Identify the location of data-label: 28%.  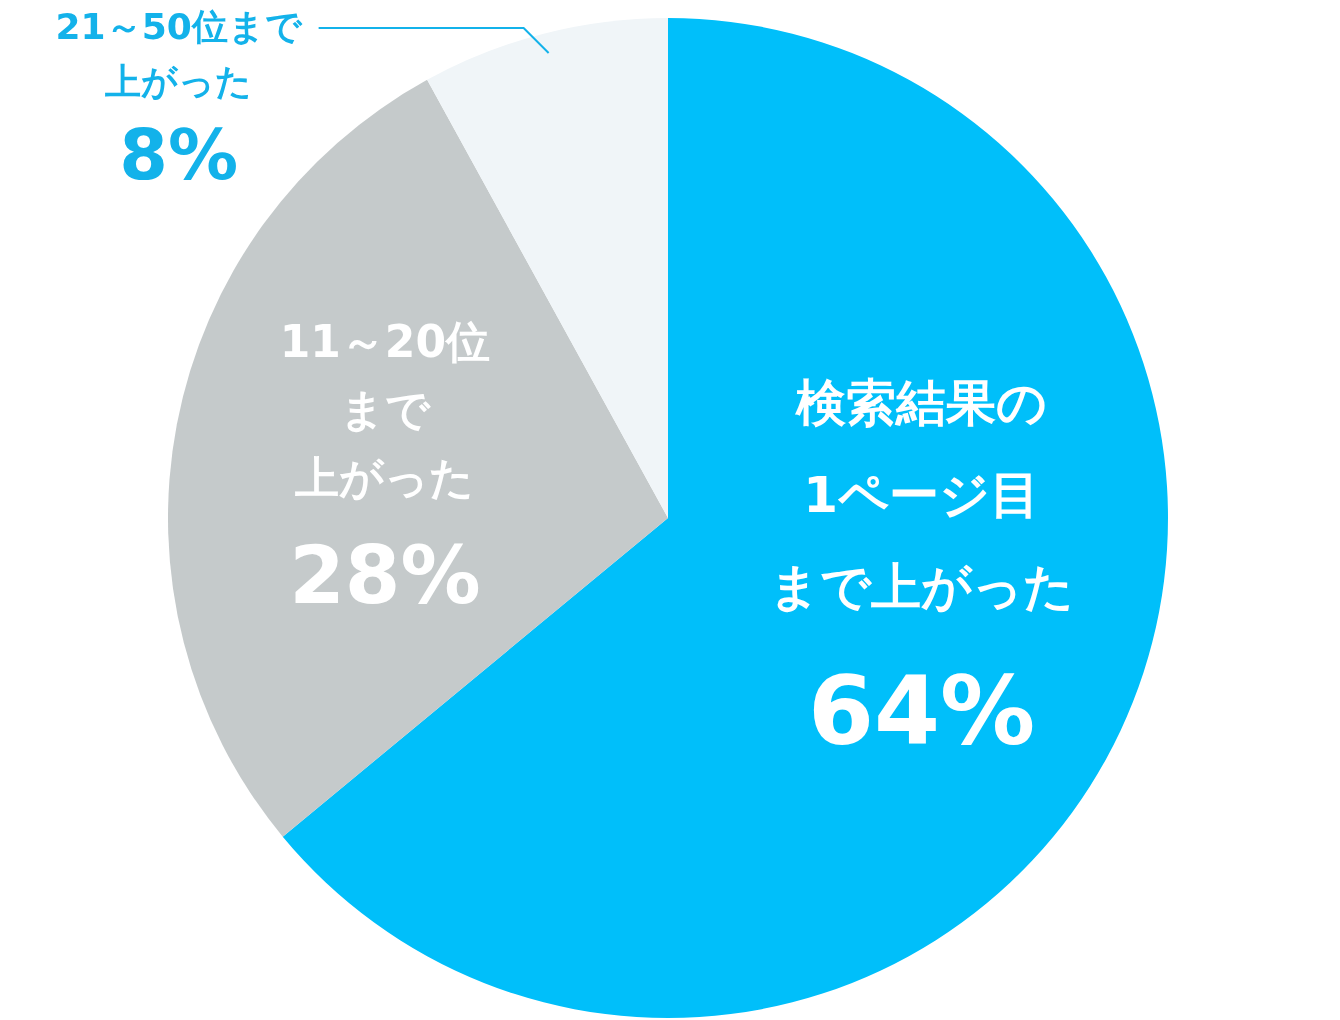
(385, 576).